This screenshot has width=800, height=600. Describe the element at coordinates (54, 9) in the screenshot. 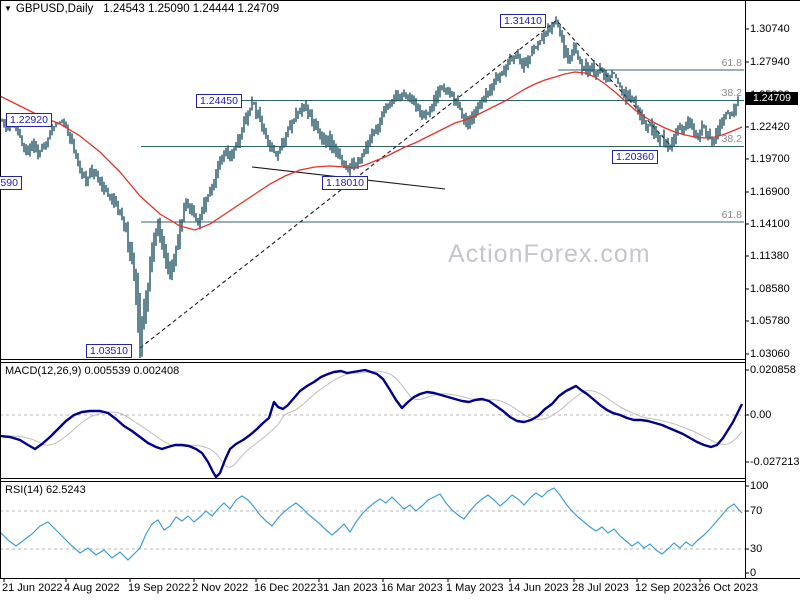

I see `symbol-timeframe-label: GBPUSD,Daily` at that location.